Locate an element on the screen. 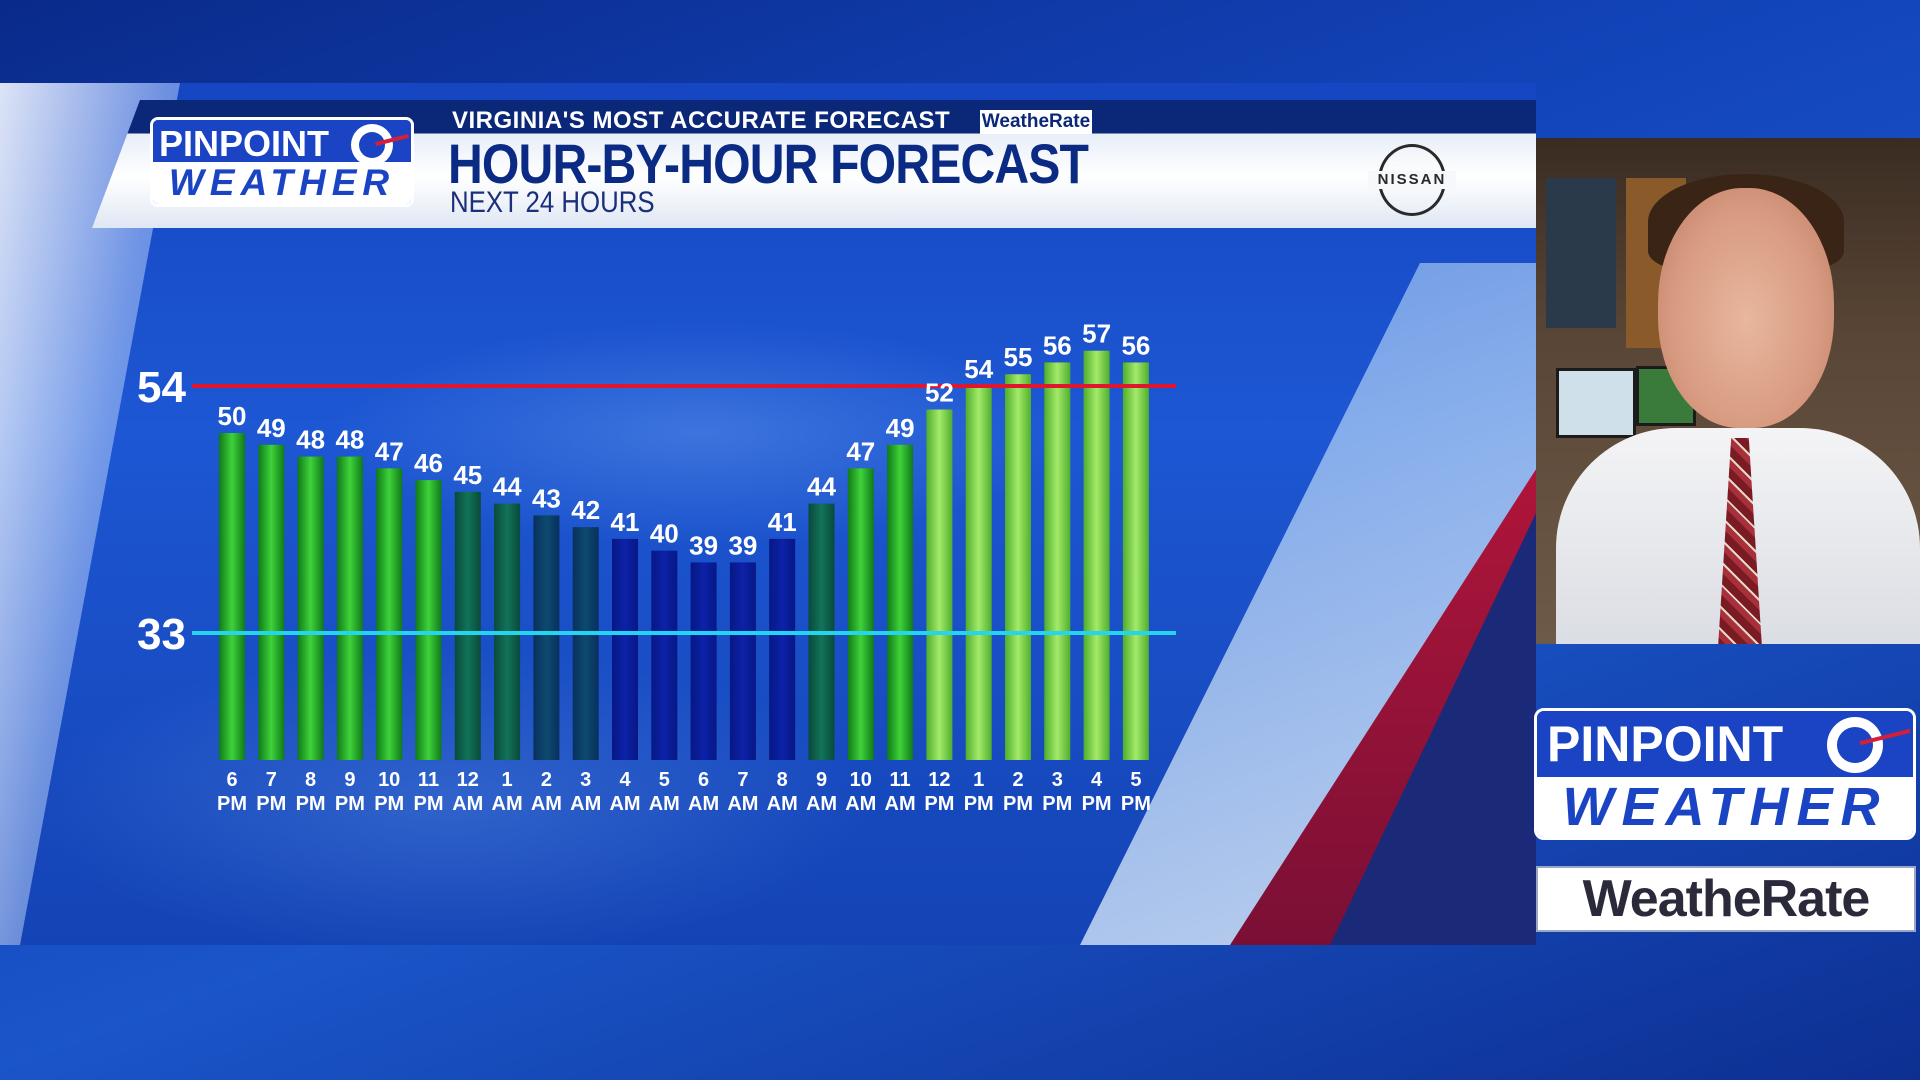  bar-value-label: 57 is located at coordinates (1096, 334).